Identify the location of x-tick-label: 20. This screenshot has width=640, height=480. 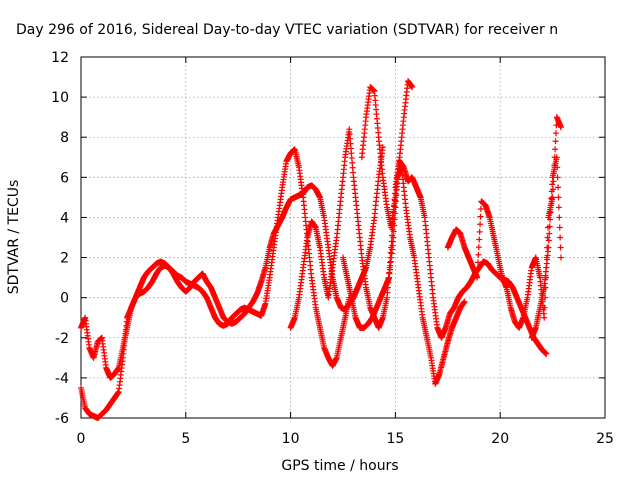
(500, 439).